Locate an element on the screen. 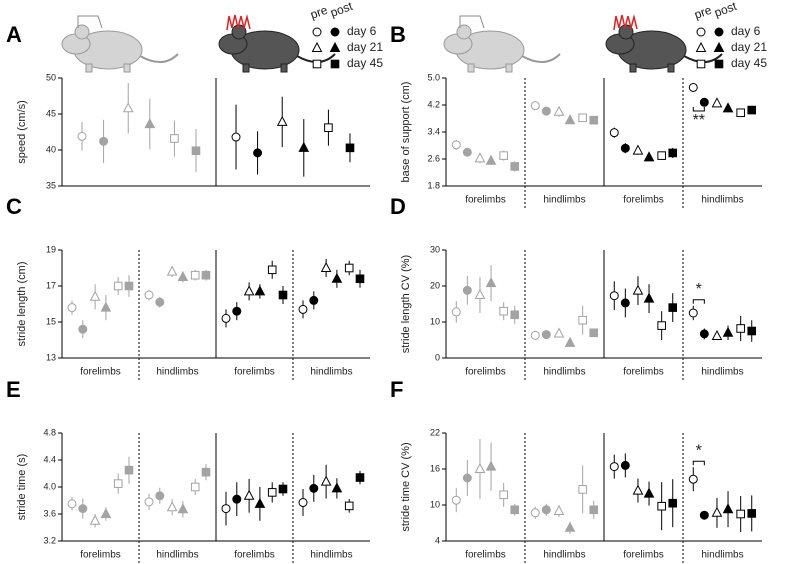  y-axis-label: speed (cm/s) is located at coordinates (22, 132).